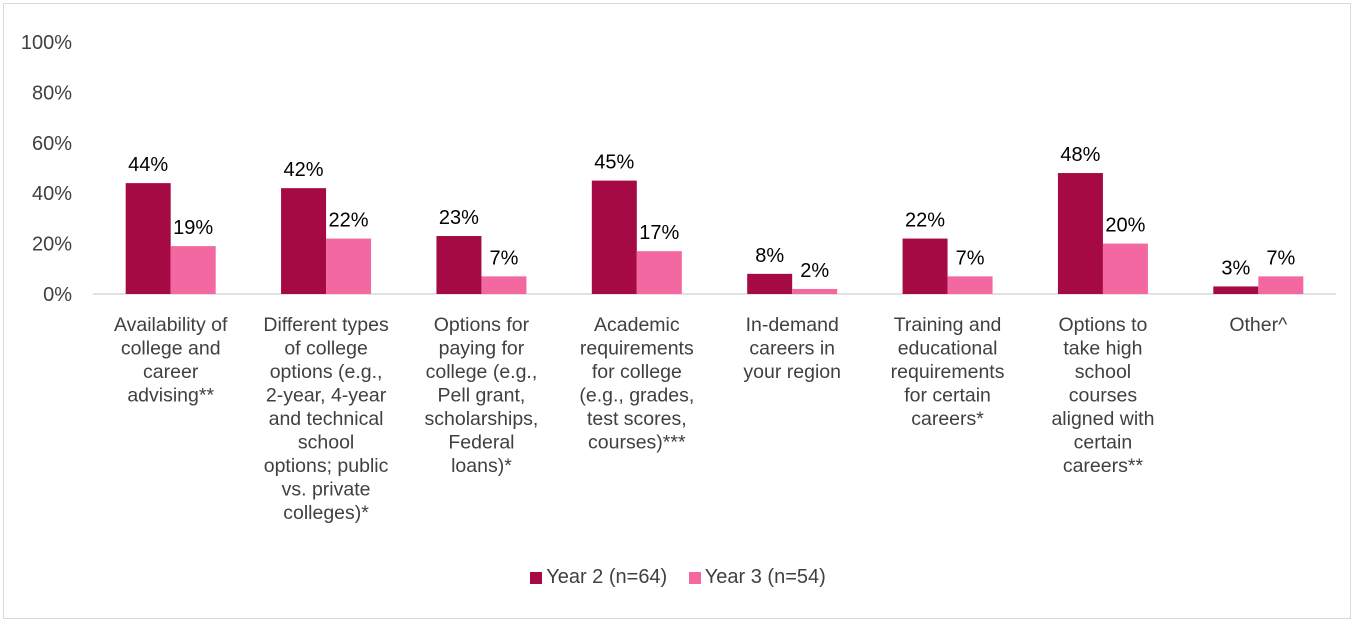 The width and height of the screenshot is (1356, 623). I want to click on y-tick-label: 0%, so click(57, 295).